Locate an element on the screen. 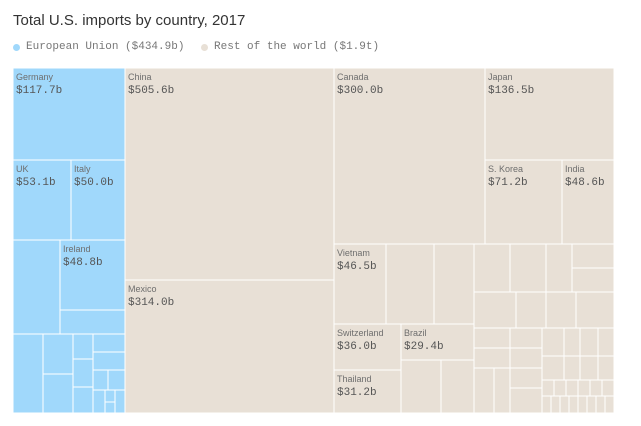  treemap-tile-switzerland is located at coordinates (367, 347).